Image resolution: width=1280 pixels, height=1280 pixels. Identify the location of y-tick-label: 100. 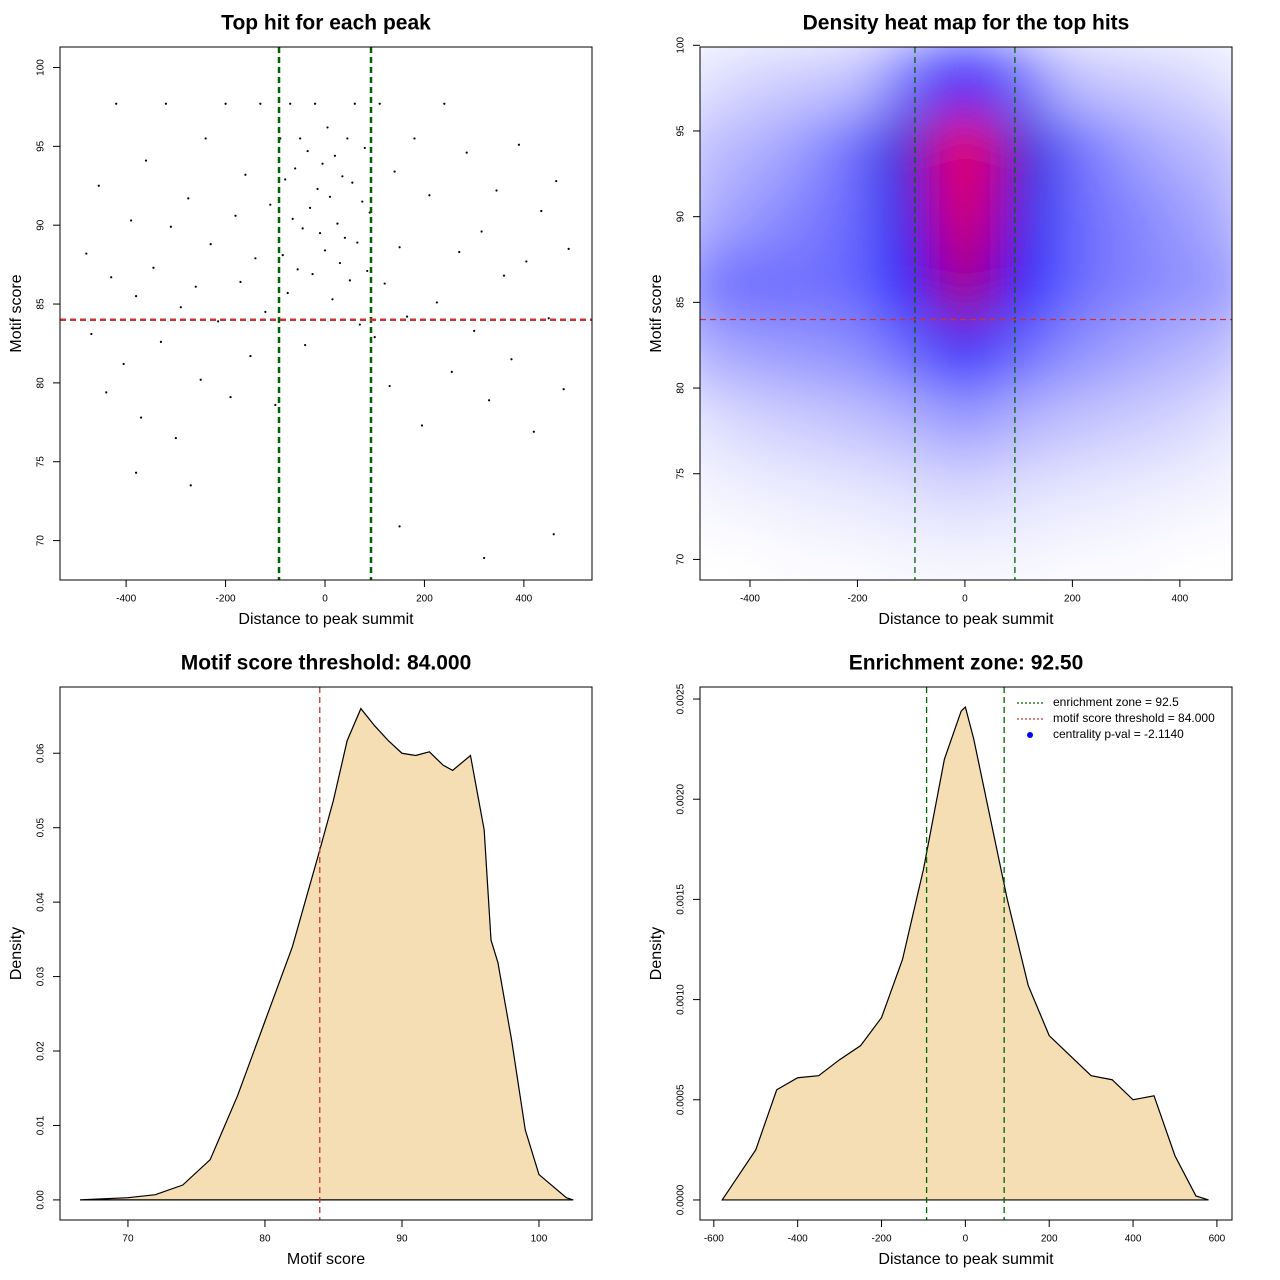
(681, 45).